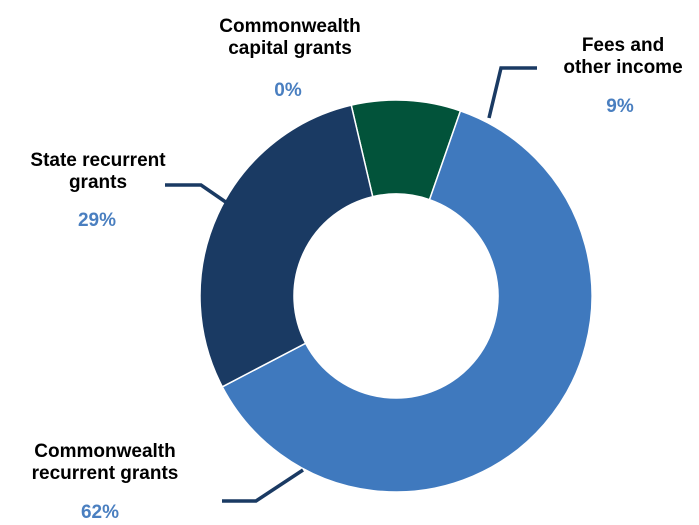 Image resolution: width=699 pixels, height=525 pixels. Describe the element at coordinates (100, 513) in the screenshot. I see `slice-value-commonwealth-recurrent-grants: 62%` at that location.